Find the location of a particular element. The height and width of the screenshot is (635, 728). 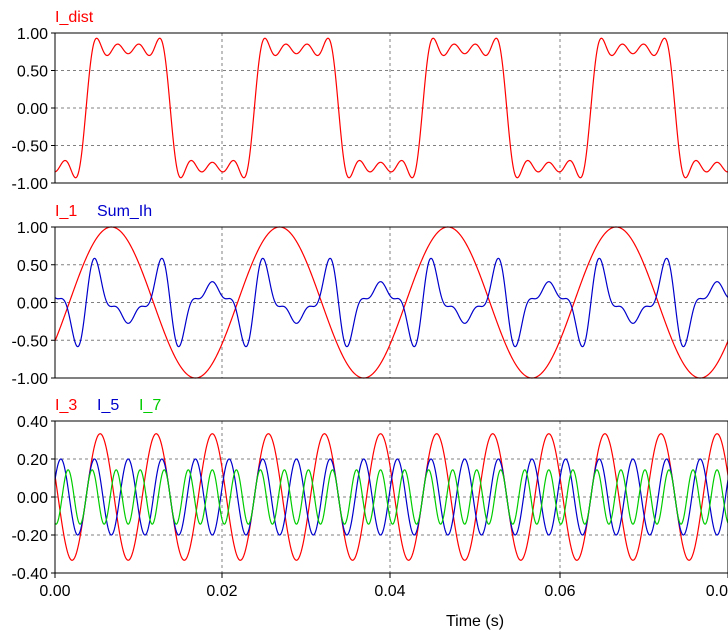

y-tick-label: -0.40 is located at coordinates (30, 574).